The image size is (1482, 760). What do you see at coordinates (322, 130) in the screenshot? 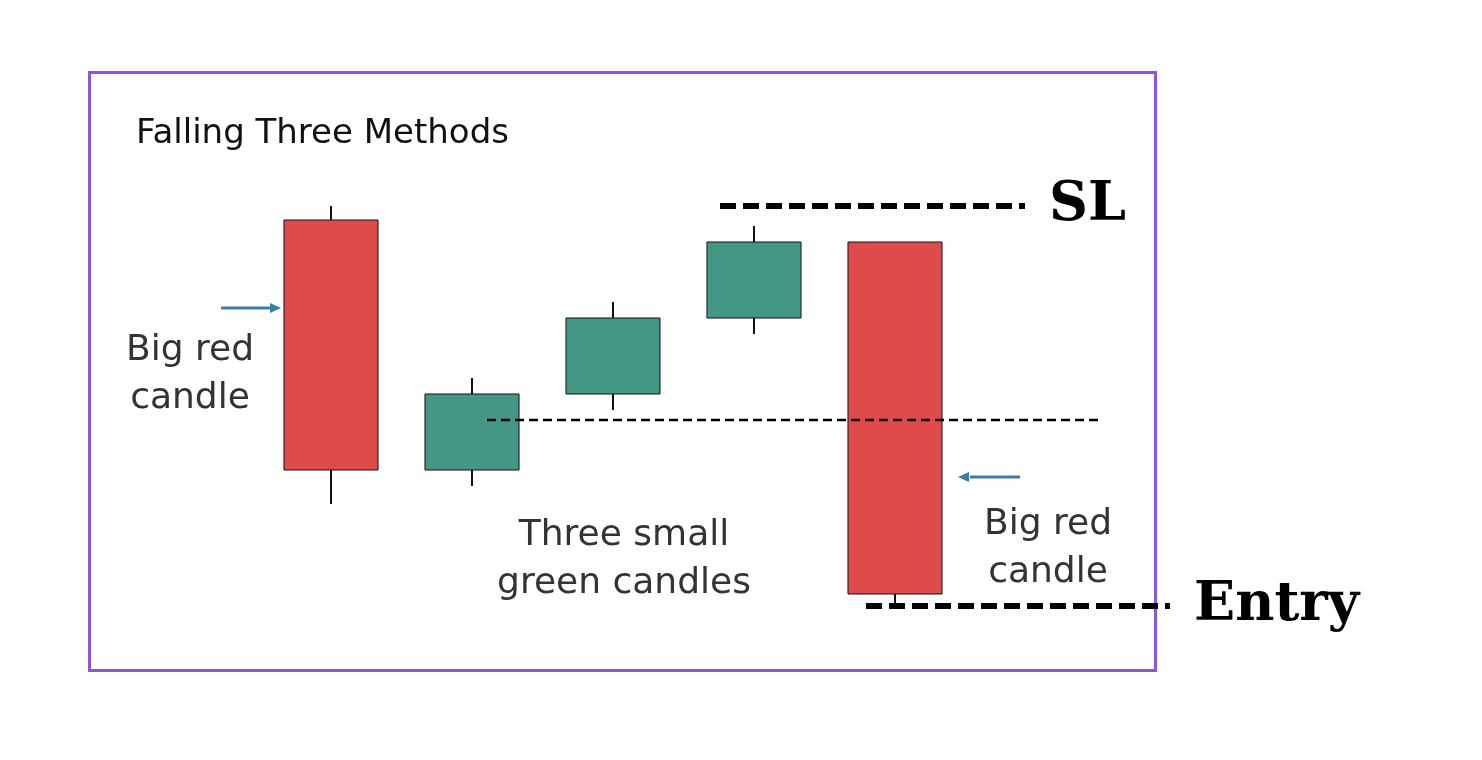
I see `chart-title: Falling Three Methods` at bounding box center [322, 130].